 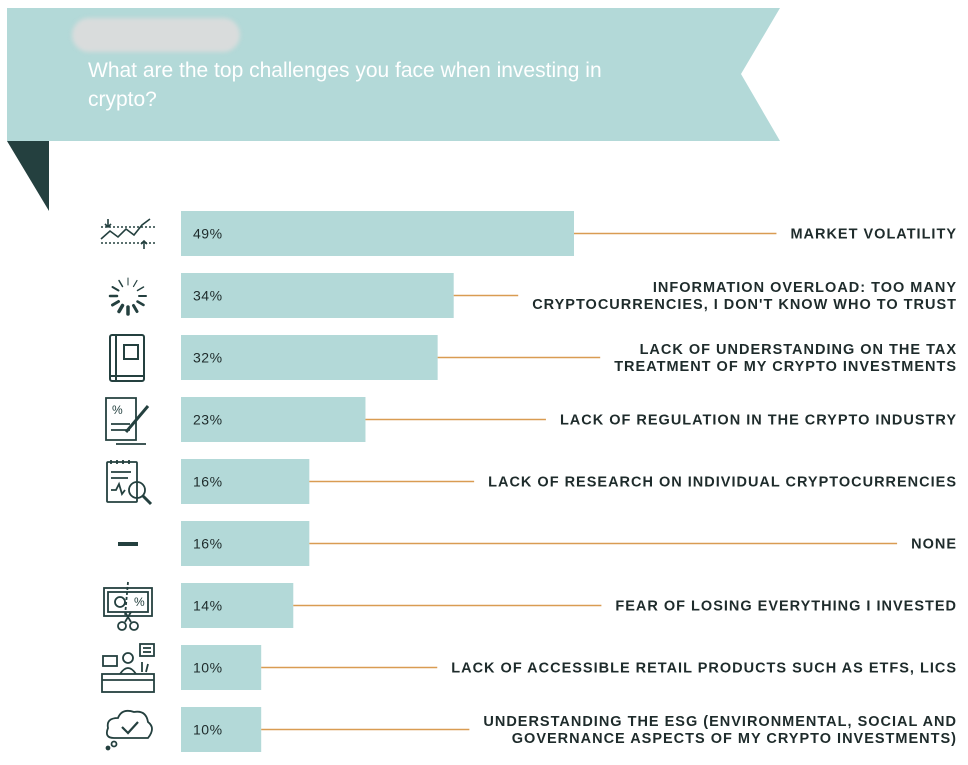 I want to click on category-label: MARKET VOLATILITY, so click(x=873, y=235).